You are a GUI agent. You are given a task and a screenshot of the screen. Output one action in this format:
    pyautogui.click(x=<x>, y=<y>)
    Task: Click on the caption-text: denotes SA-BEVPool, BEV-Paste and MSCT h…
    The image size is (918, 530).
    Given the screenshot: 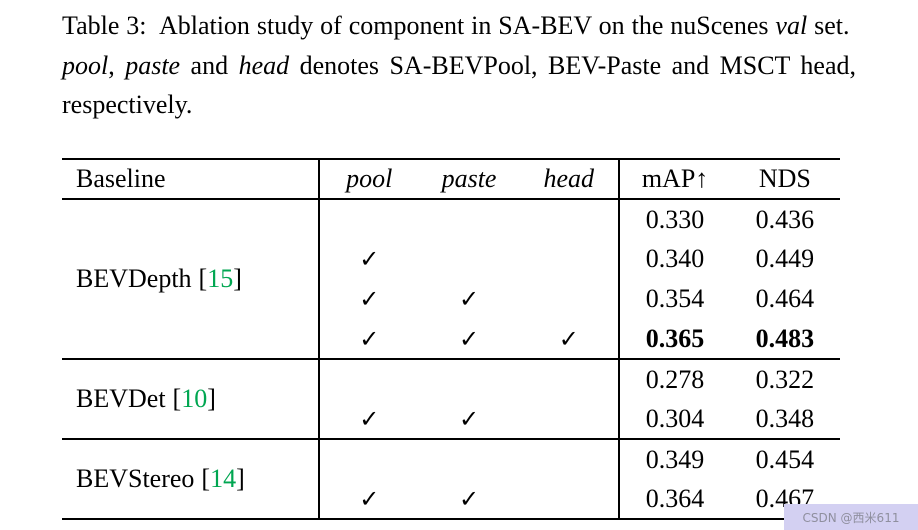 What is the action you would take?
    pyautogui.click(x=459, y=85)
    